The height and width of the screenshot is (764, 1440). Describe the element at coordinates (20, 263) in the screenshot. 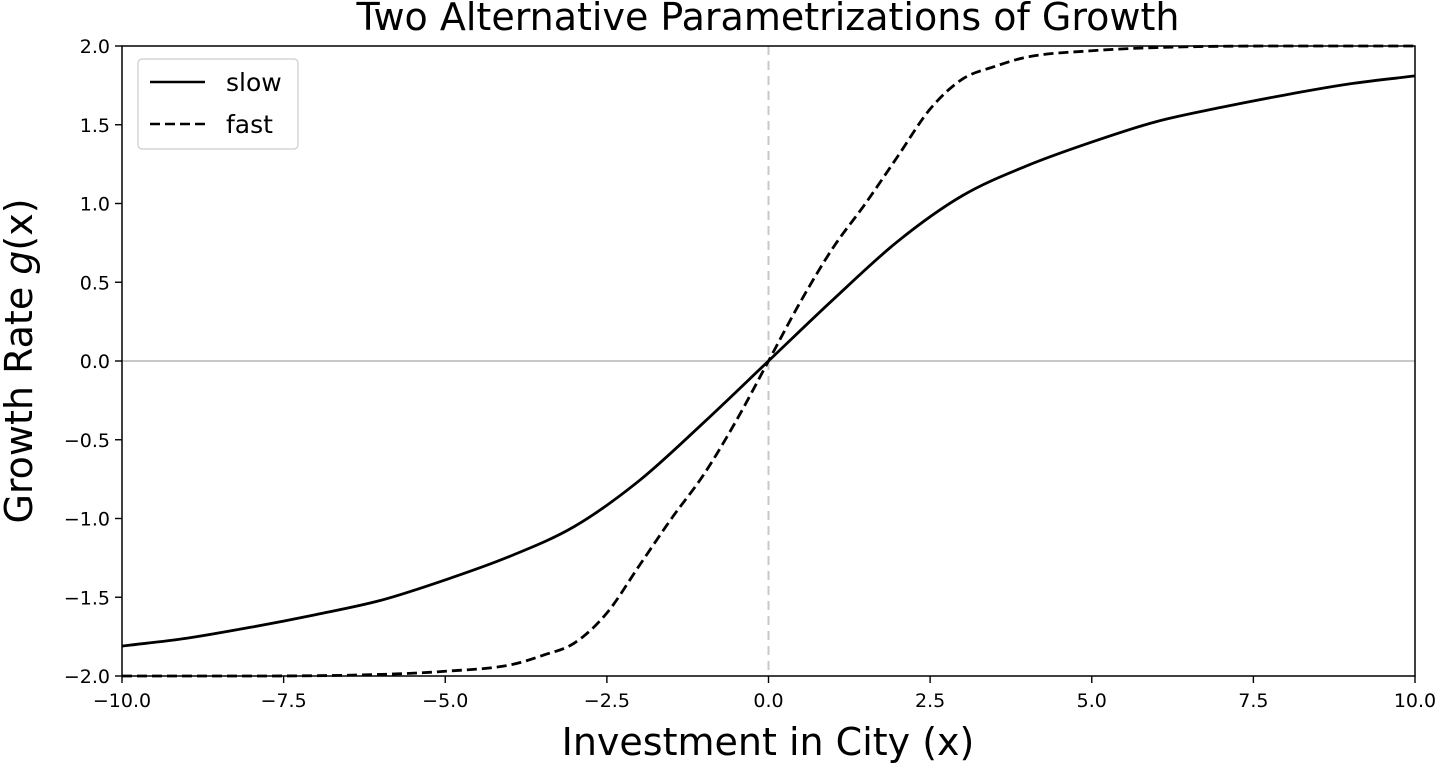

I see `y-axis-label-variable: g` at that location.